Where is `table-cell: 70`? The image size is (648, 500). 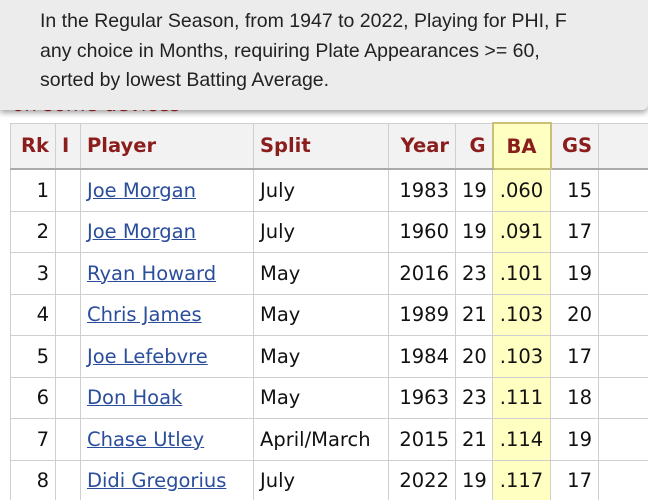 table-cell: 70 is located at coordinates (623, 231).